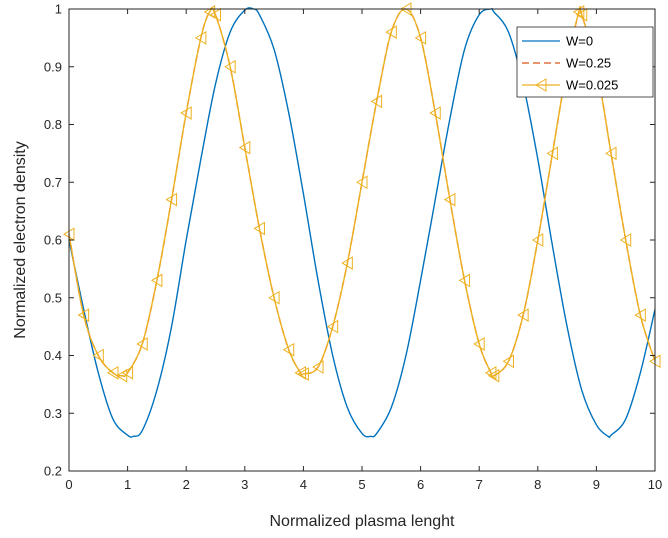  What do you see at coordinates (20, 239) in the screenshot?
I see `y-axis-label: Normalized electron density` at bounding box center [20, 239].